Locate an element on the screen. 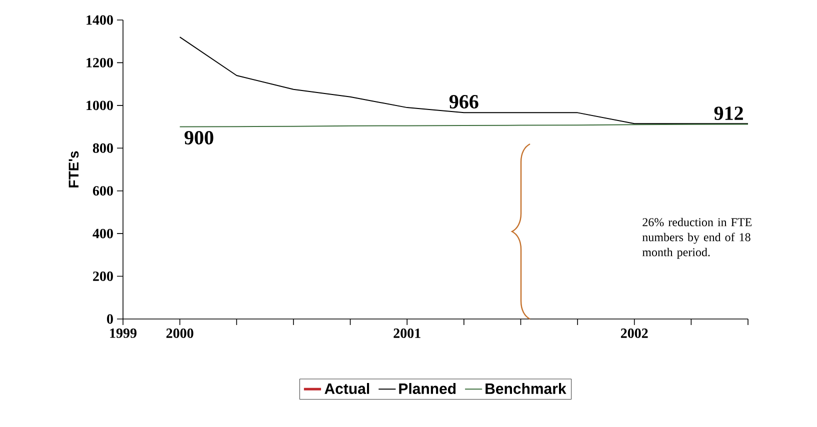  y-axis-title: FTE's is located at coordinates (73, 169).